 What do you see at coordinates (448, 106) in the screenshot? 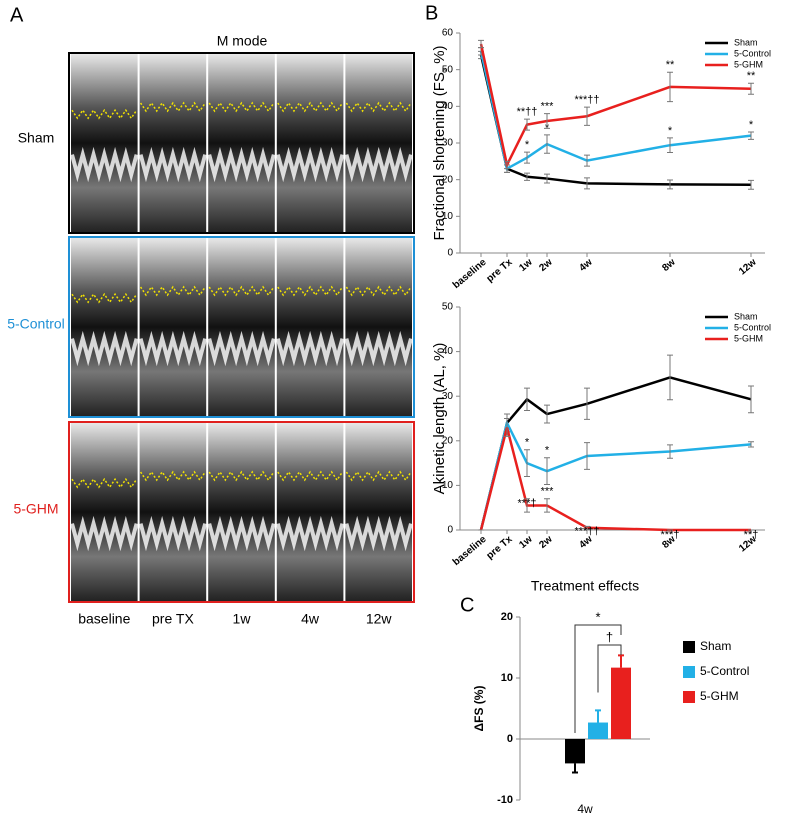
I see `y-tick-label: 40` at bounding box center [448, 106].